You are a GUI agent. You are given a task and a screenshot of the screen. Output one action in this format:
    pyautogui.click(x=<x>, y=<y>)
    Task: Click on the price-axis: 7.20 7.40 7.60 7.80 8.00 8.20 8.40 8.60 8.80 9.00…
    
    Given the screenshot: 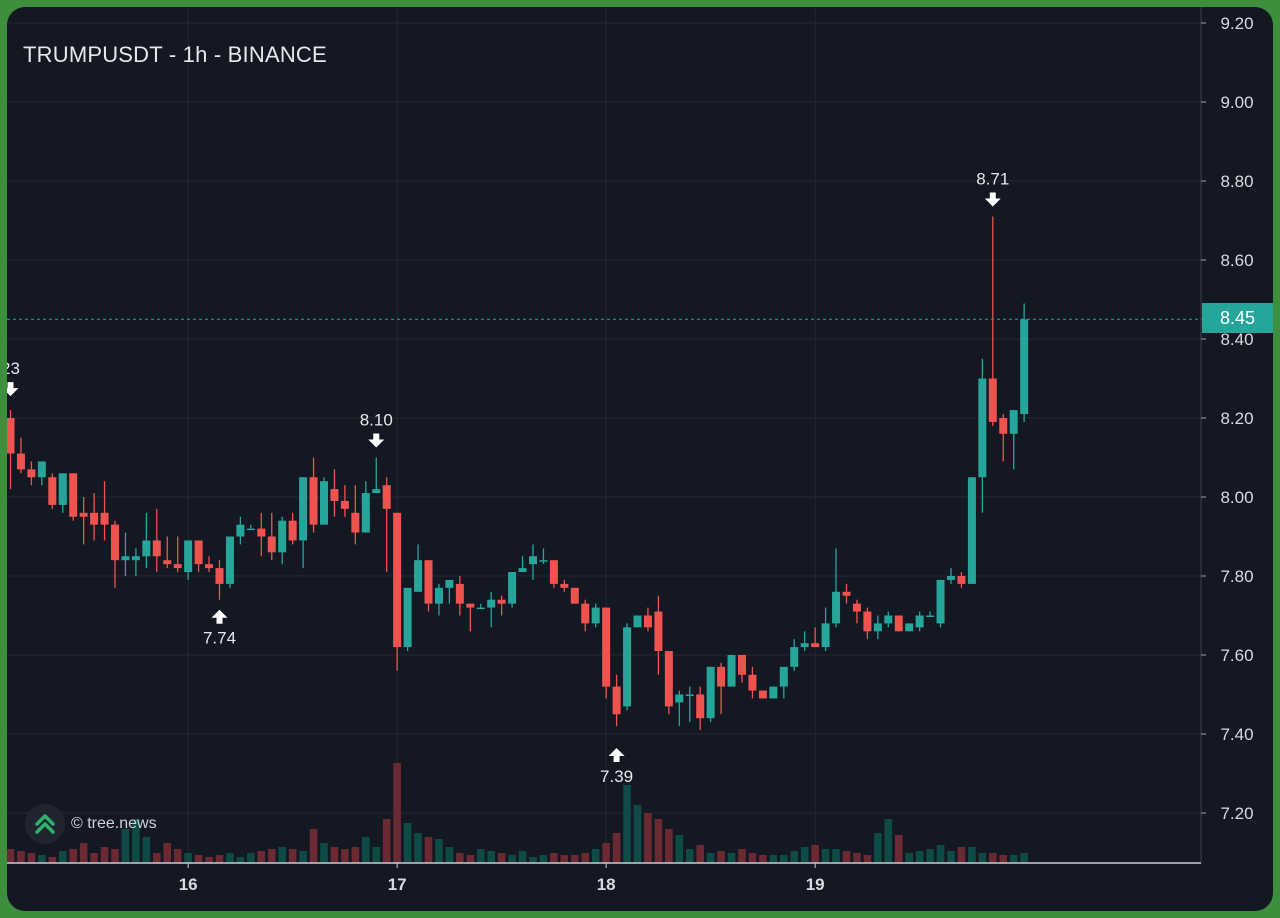 What is the action you would take?
    pyautogui.click(x=1227, y=435)
    